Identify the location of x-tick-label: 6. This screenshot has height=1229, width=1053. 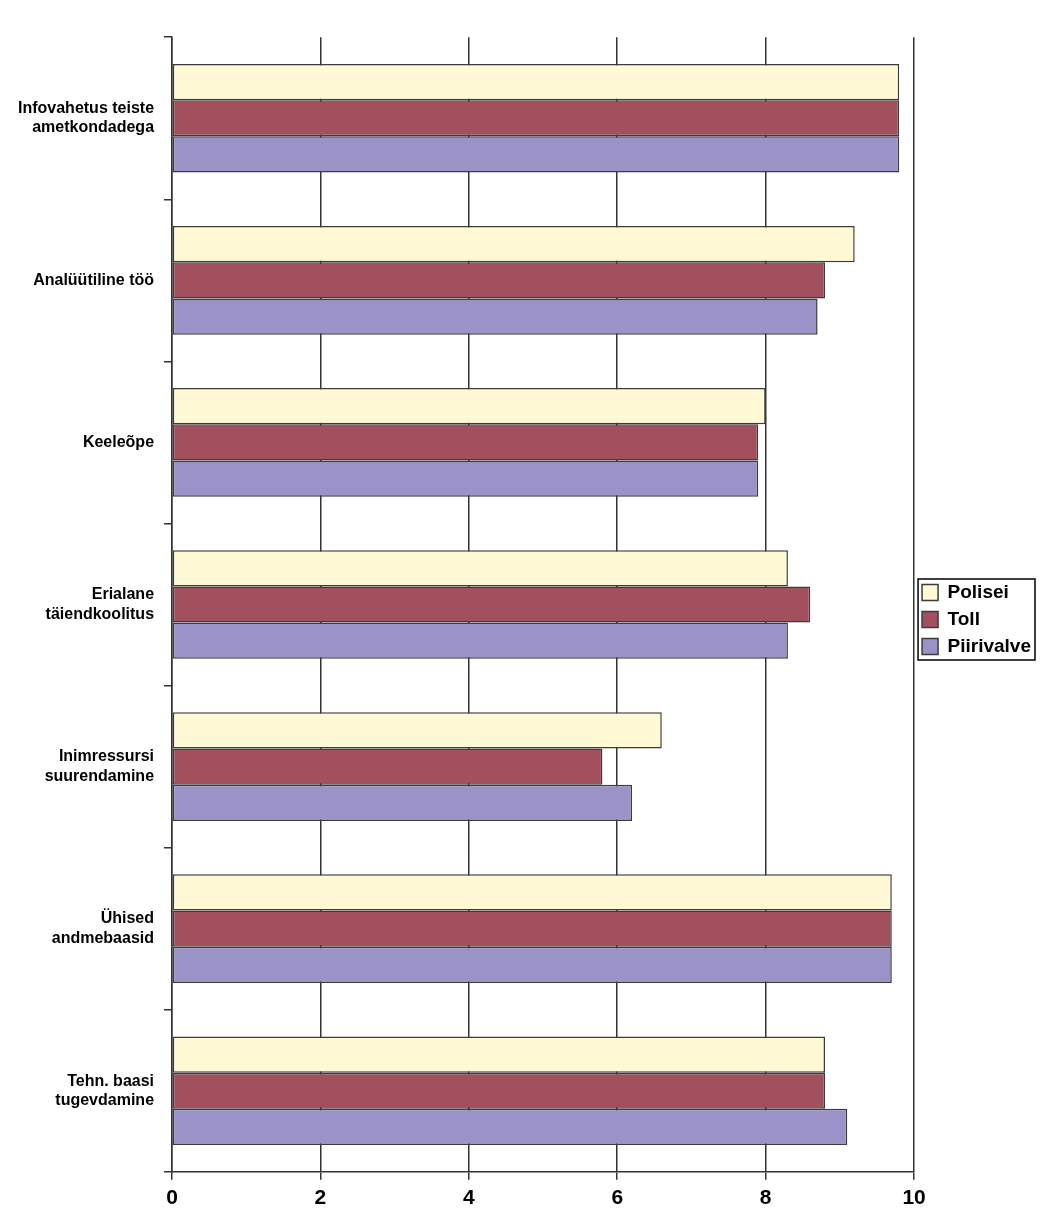
(617, 1197).